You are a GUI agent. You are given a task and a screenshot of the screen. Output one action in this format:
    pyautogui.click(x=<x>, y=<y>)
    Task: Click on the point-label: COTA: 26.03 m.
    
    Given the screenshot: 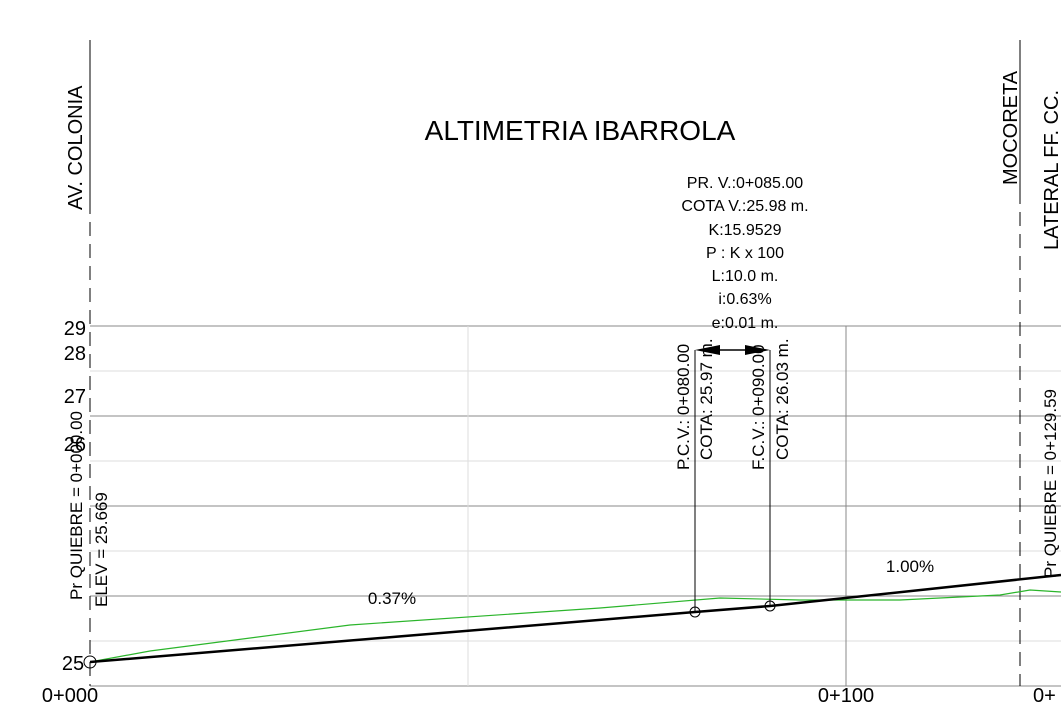 What is the action you would take?
    pyautogui.click(x=782, y=399)
    